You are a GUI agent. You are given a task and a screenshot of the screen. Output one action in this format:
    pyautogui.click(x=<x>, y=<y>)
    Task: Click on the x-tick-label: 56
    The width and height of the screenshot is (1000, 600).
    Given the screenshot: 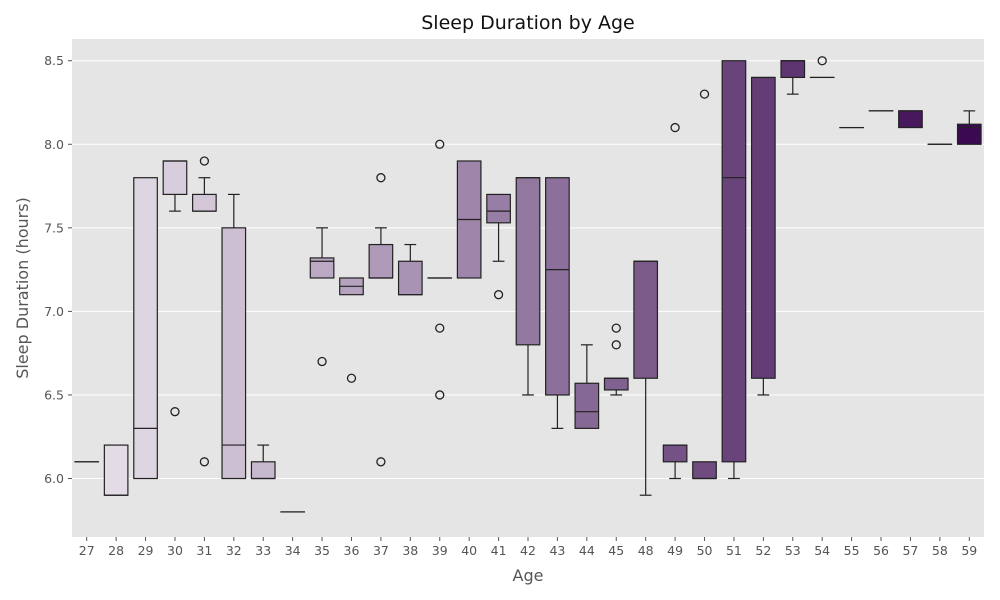 What is the action you would take?
    pyautogui.click(x=881, y=550)
    